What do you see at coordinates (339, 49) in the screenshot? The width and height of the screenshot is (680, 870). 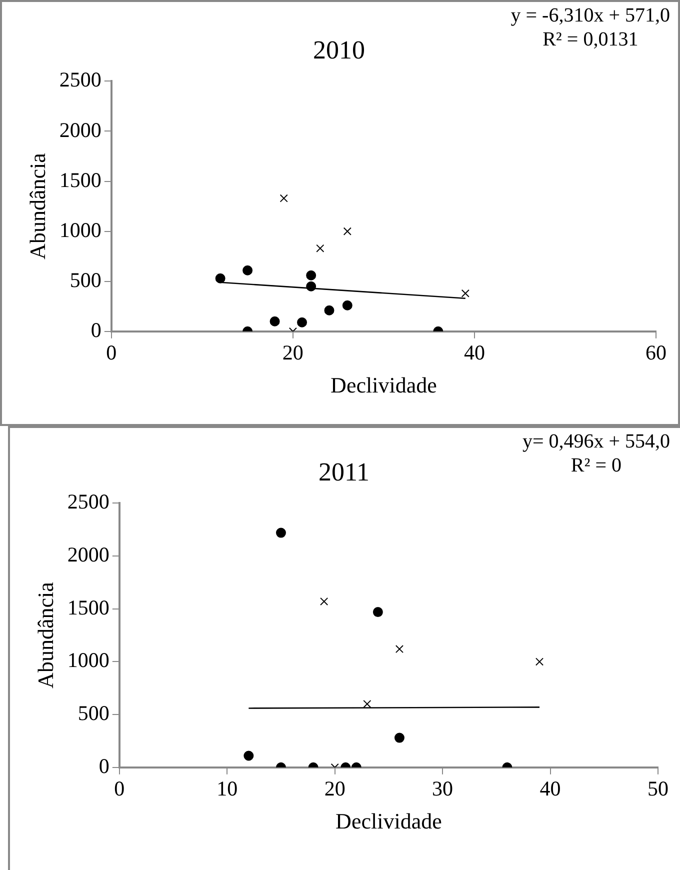 I see `chart-title: 2010` at bounding box center [339, 49].